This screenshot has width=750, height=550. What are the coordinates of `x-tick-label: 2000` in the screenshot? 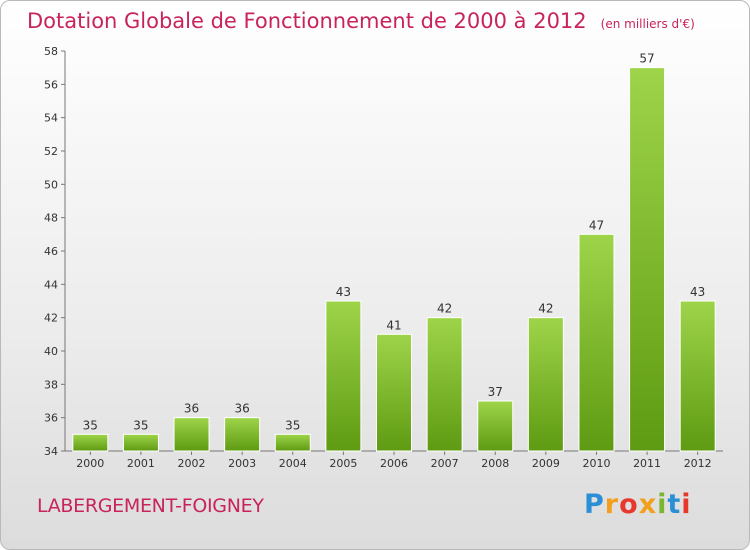 It's located at (90, 463).